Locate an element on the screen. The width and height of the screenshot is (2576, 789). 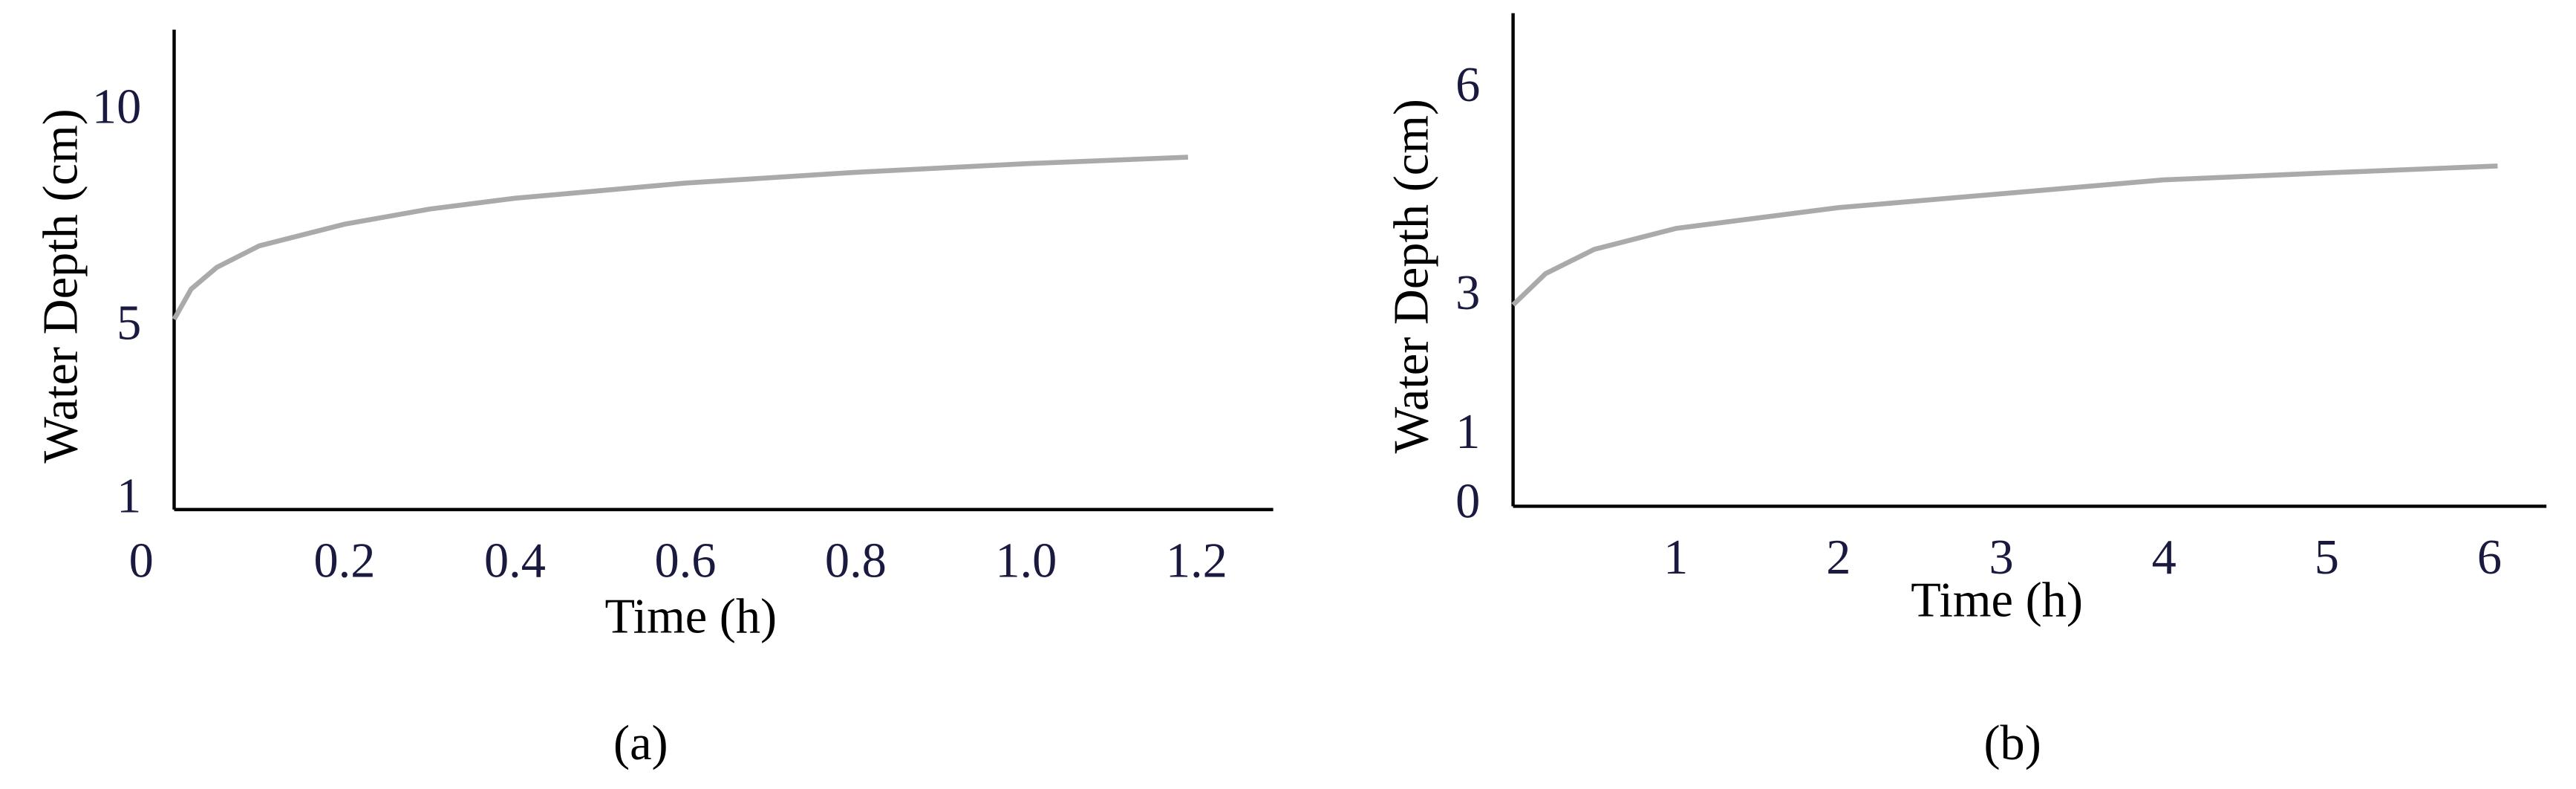
x-tick-label: 3 is located at coordinates (2001, 557).